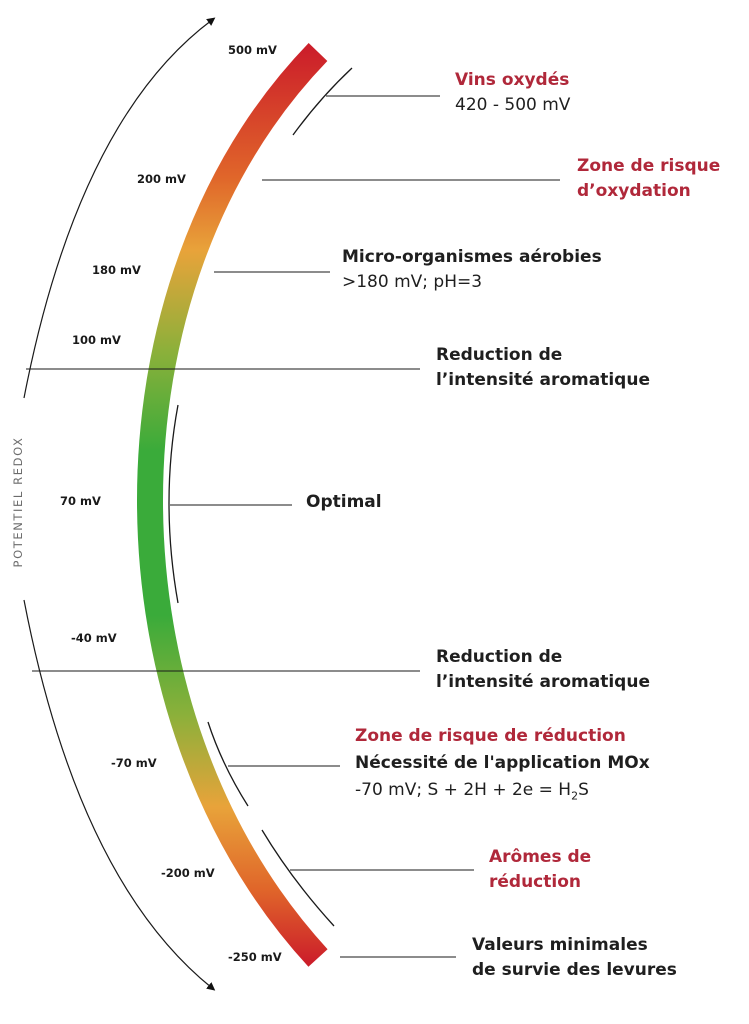  I want to click on valeurs-line2: de survie des levures, so click(574, 970).